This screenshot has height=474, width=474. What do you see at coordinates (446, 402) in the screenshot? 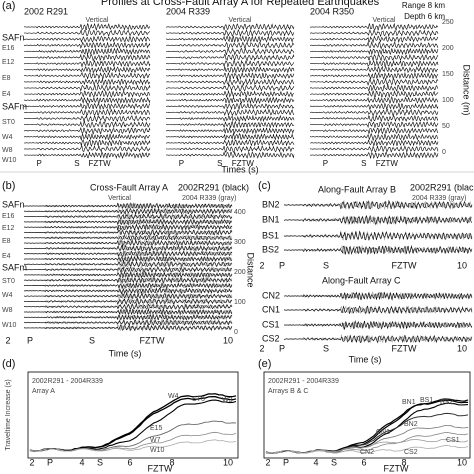
I see `curve-label: BS2` at bounding box center [446, 402].